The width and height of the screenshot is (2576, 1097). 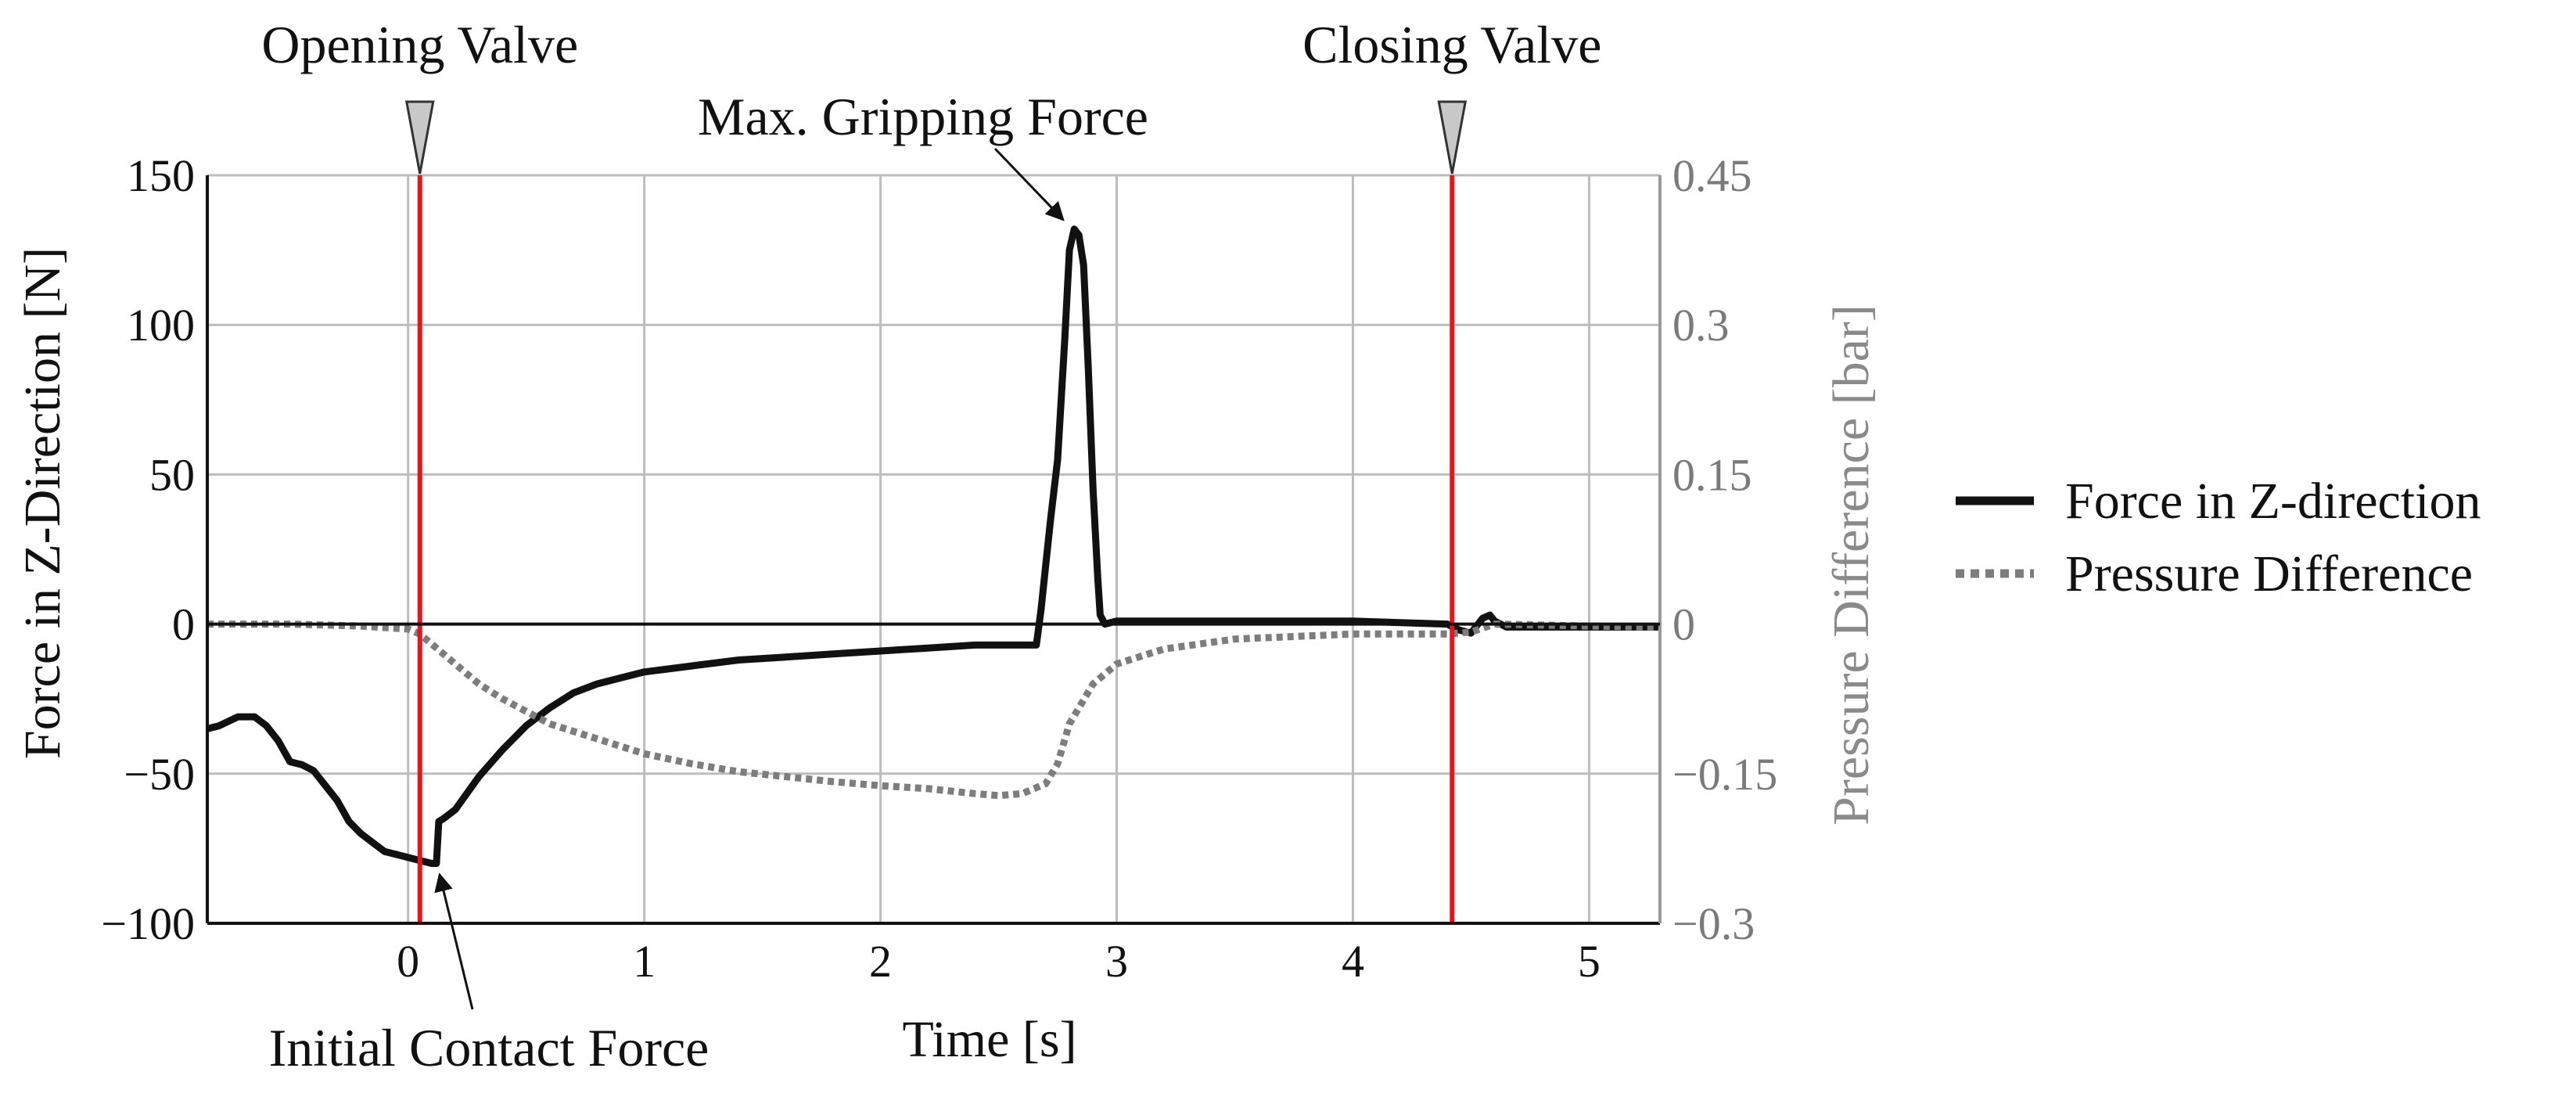 I want to click on valve-label: Closing Valve, so click(x=1451, y=45).